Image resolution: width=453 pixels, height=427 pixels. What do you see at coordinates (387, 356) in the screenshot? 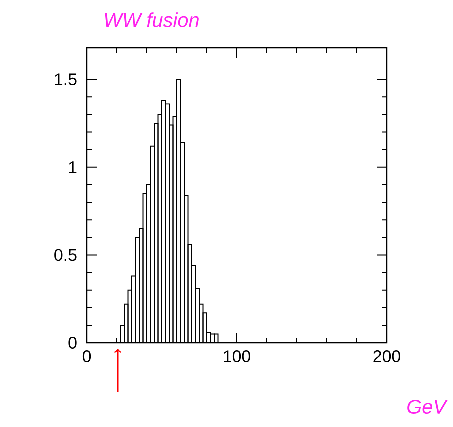
I see `x-tick-label: 200` at bounding box center [387, 356].